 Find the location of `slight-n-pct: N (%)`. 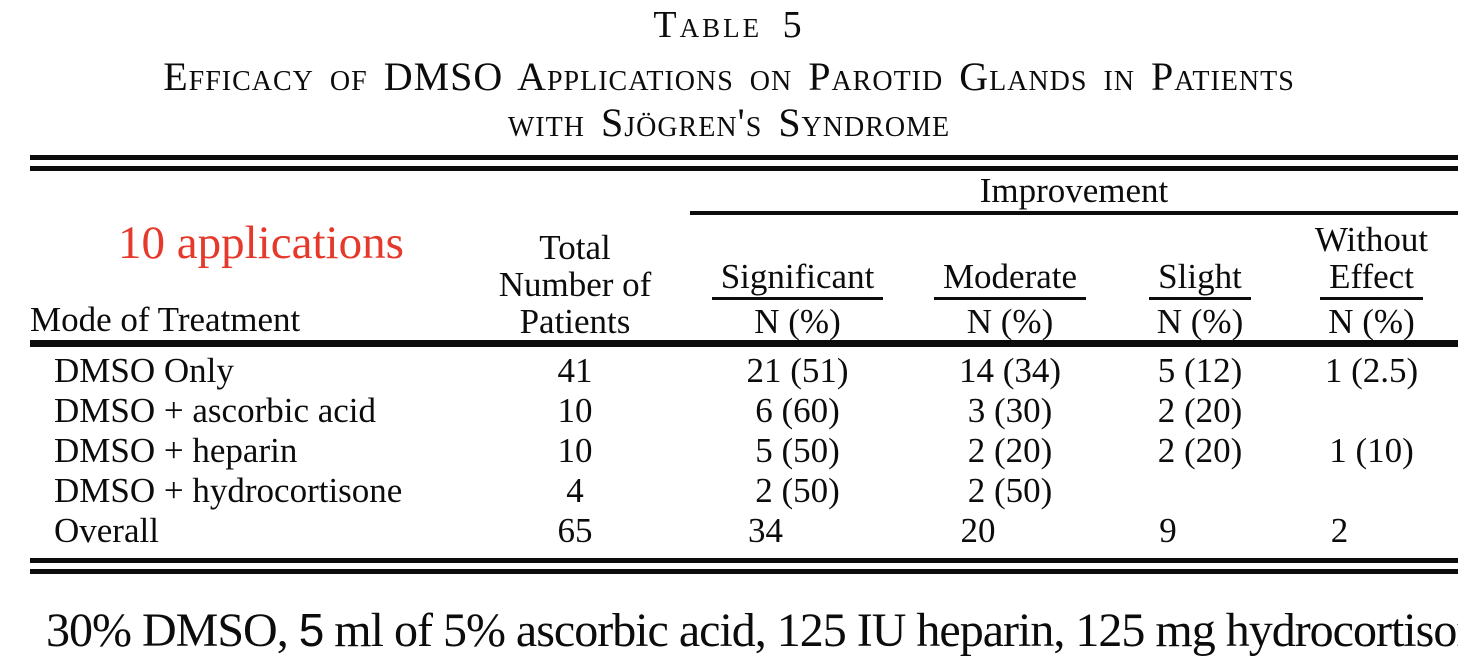

slight-n-pct: N (%) is located at coordinates (1200, 321).